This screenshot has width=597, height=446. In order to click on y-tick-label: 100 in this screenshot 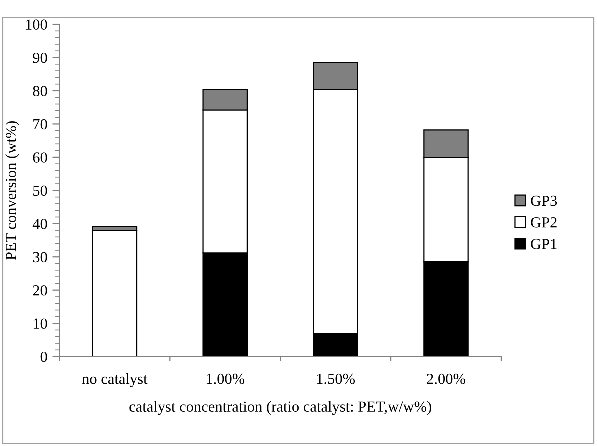, I will do `click(37, 25)`.